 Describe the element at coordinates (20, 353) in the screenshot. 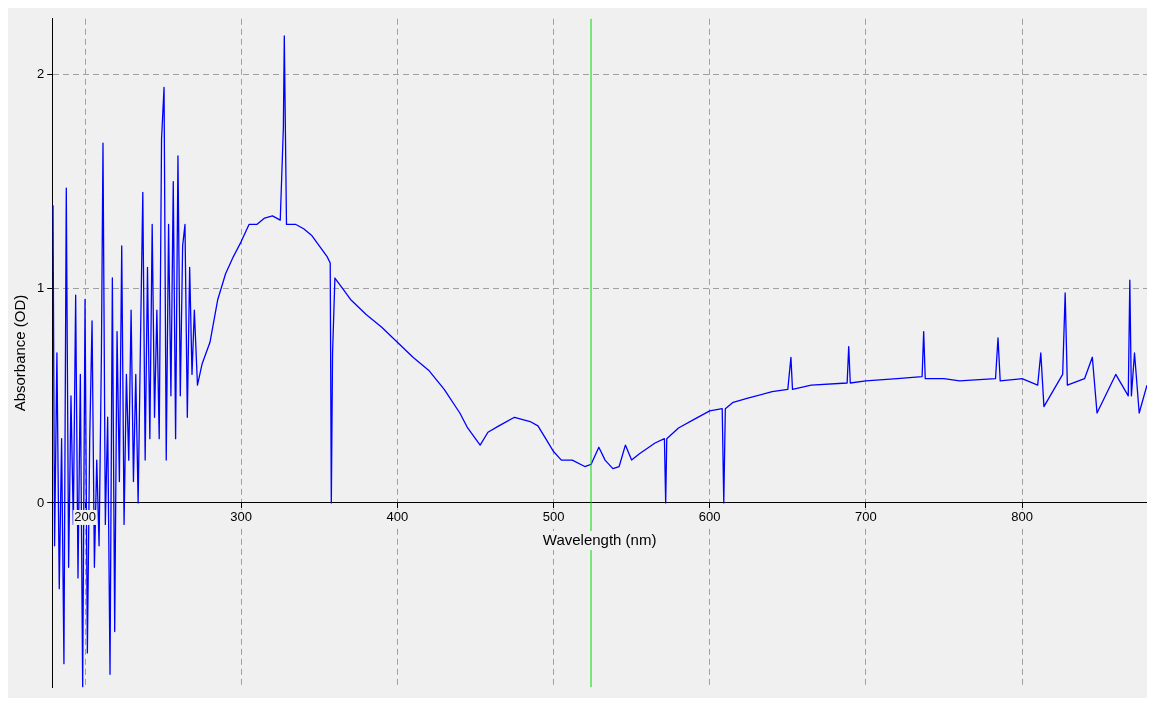

I see `y-axis-title: Absorbance (OD)` at that location.